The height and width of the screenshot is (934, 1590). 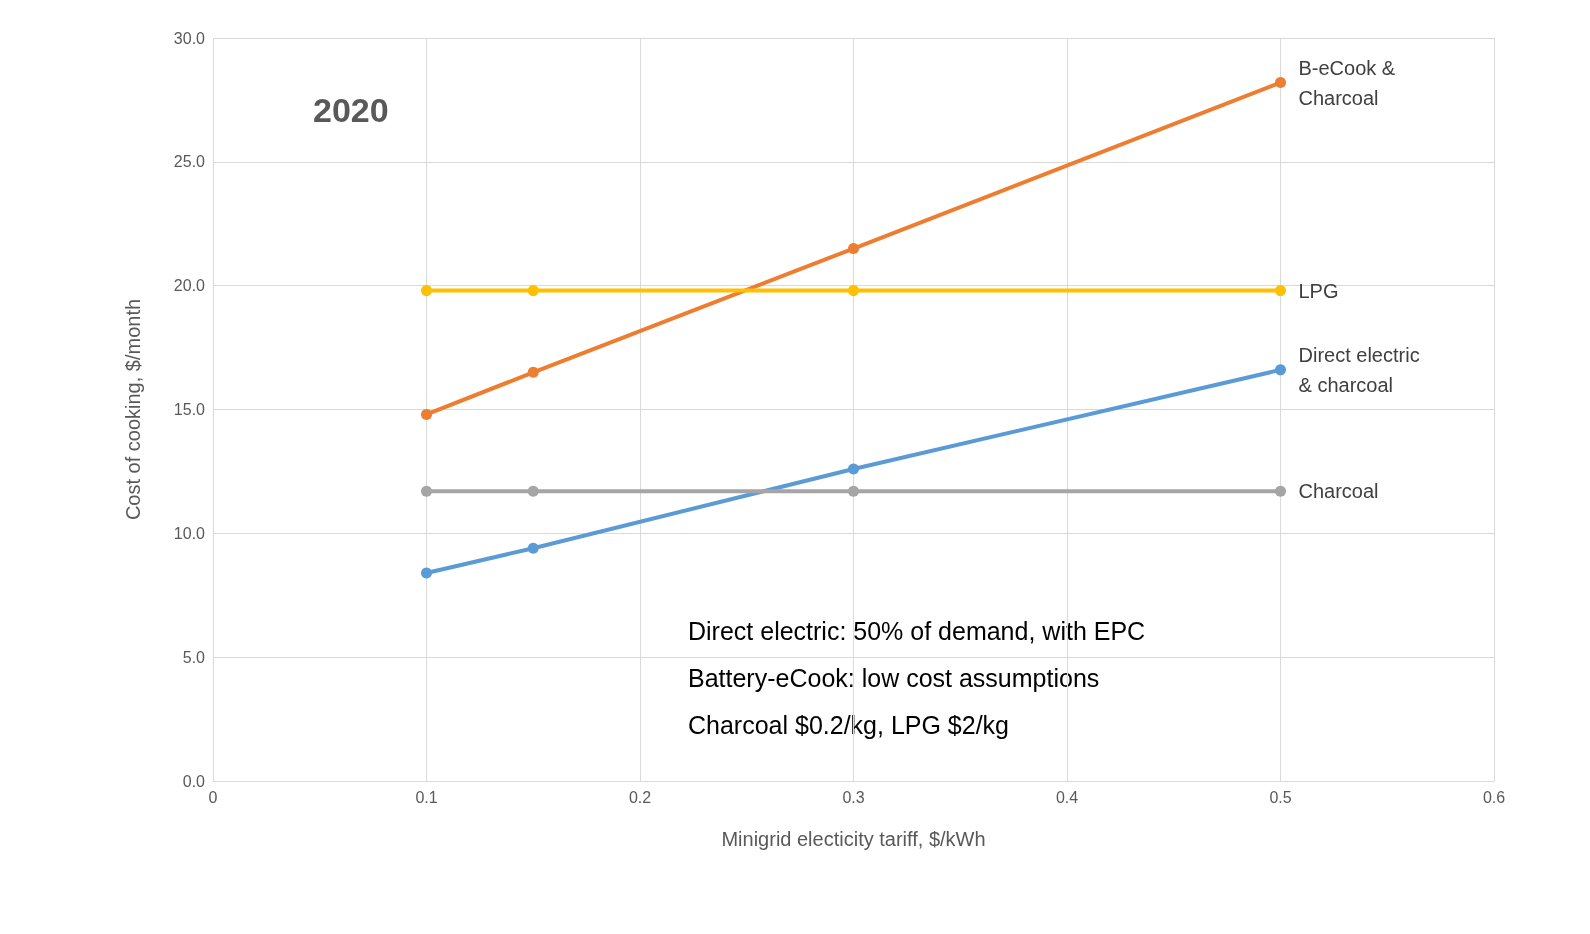 I want to click on x-tick-label: 0.6, so click(x=1494, y=797).